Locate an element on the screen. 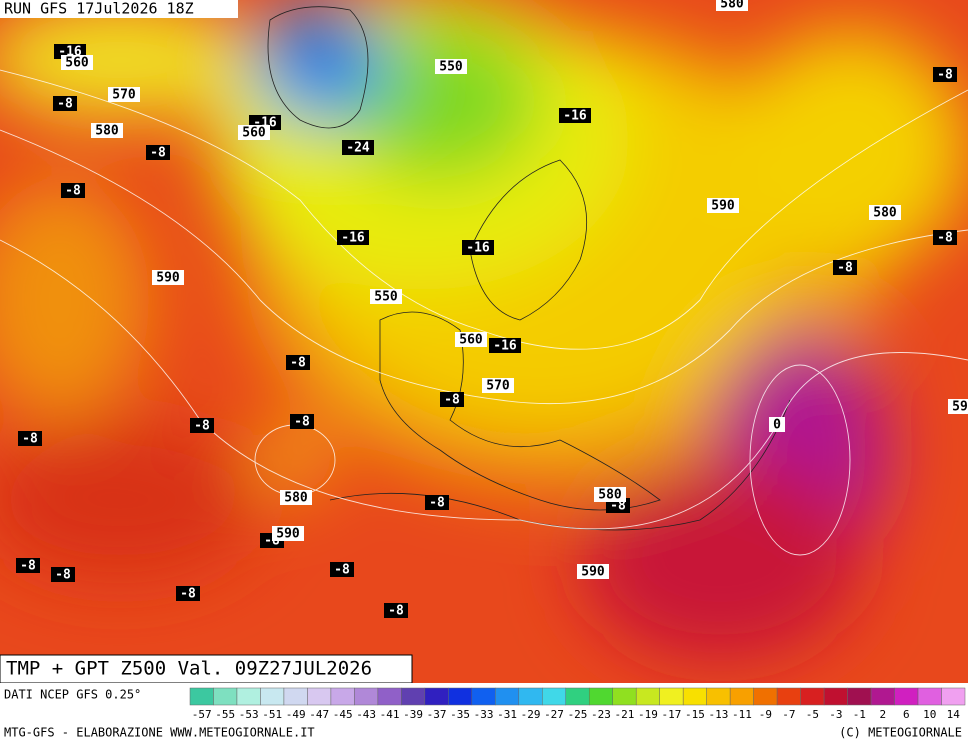 Image resolution: width=968 pixels, height=749 pixels. legend-tick-label: -17 is located at coordinates (672, 714).